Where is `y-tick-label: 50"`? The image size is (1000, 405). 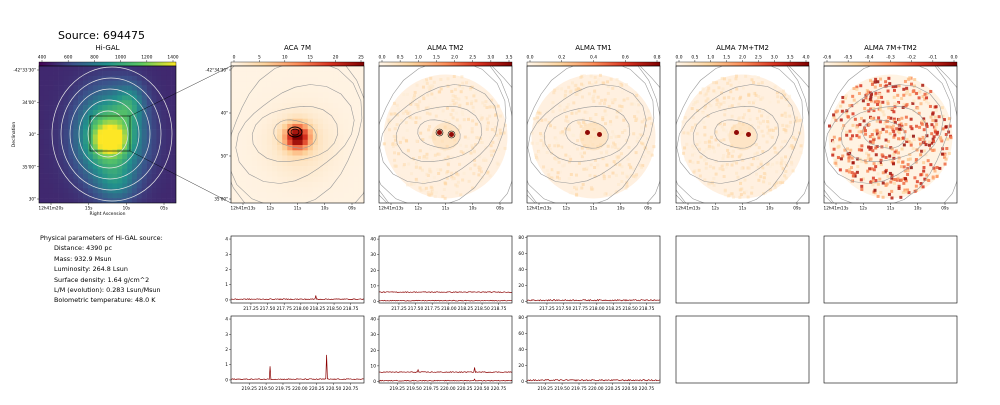
y-tick-label: 50" is located at coordinates (224, 156).